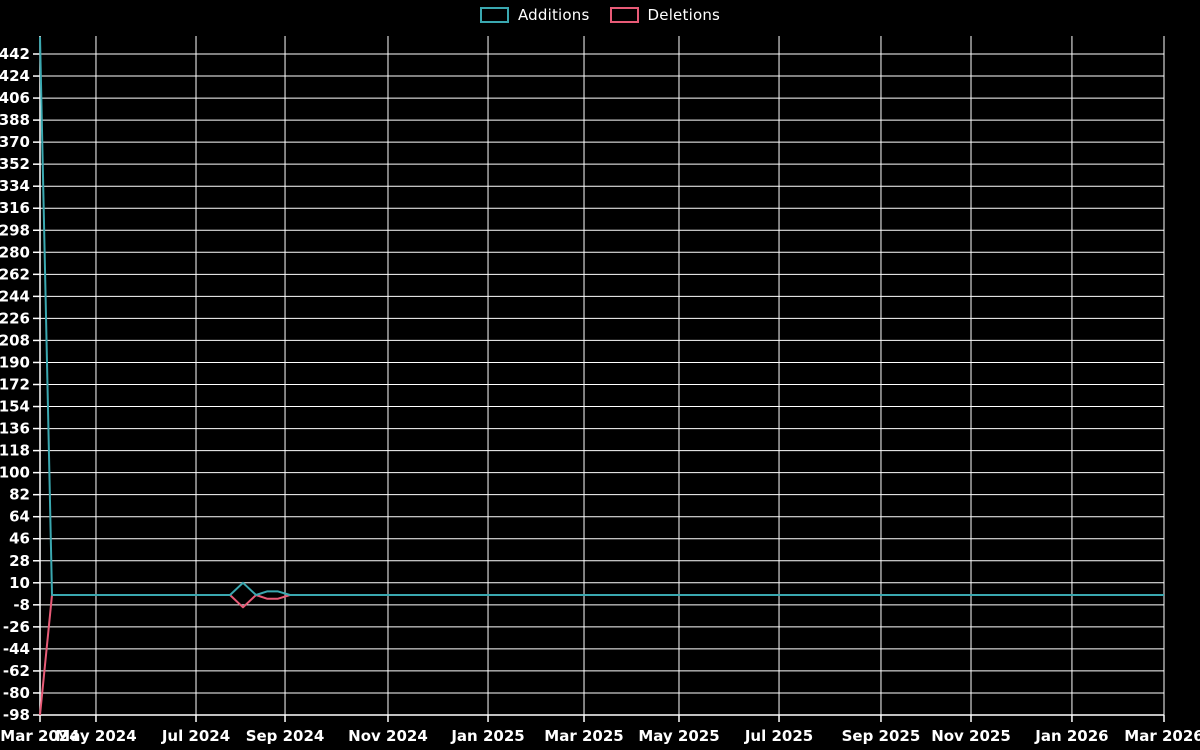 The height and width of the screenshot is (750, 1200). Describe the element at coordinates (778, 736) in the screenshot. I see `x-tick-label: Jul 2025` at that location.